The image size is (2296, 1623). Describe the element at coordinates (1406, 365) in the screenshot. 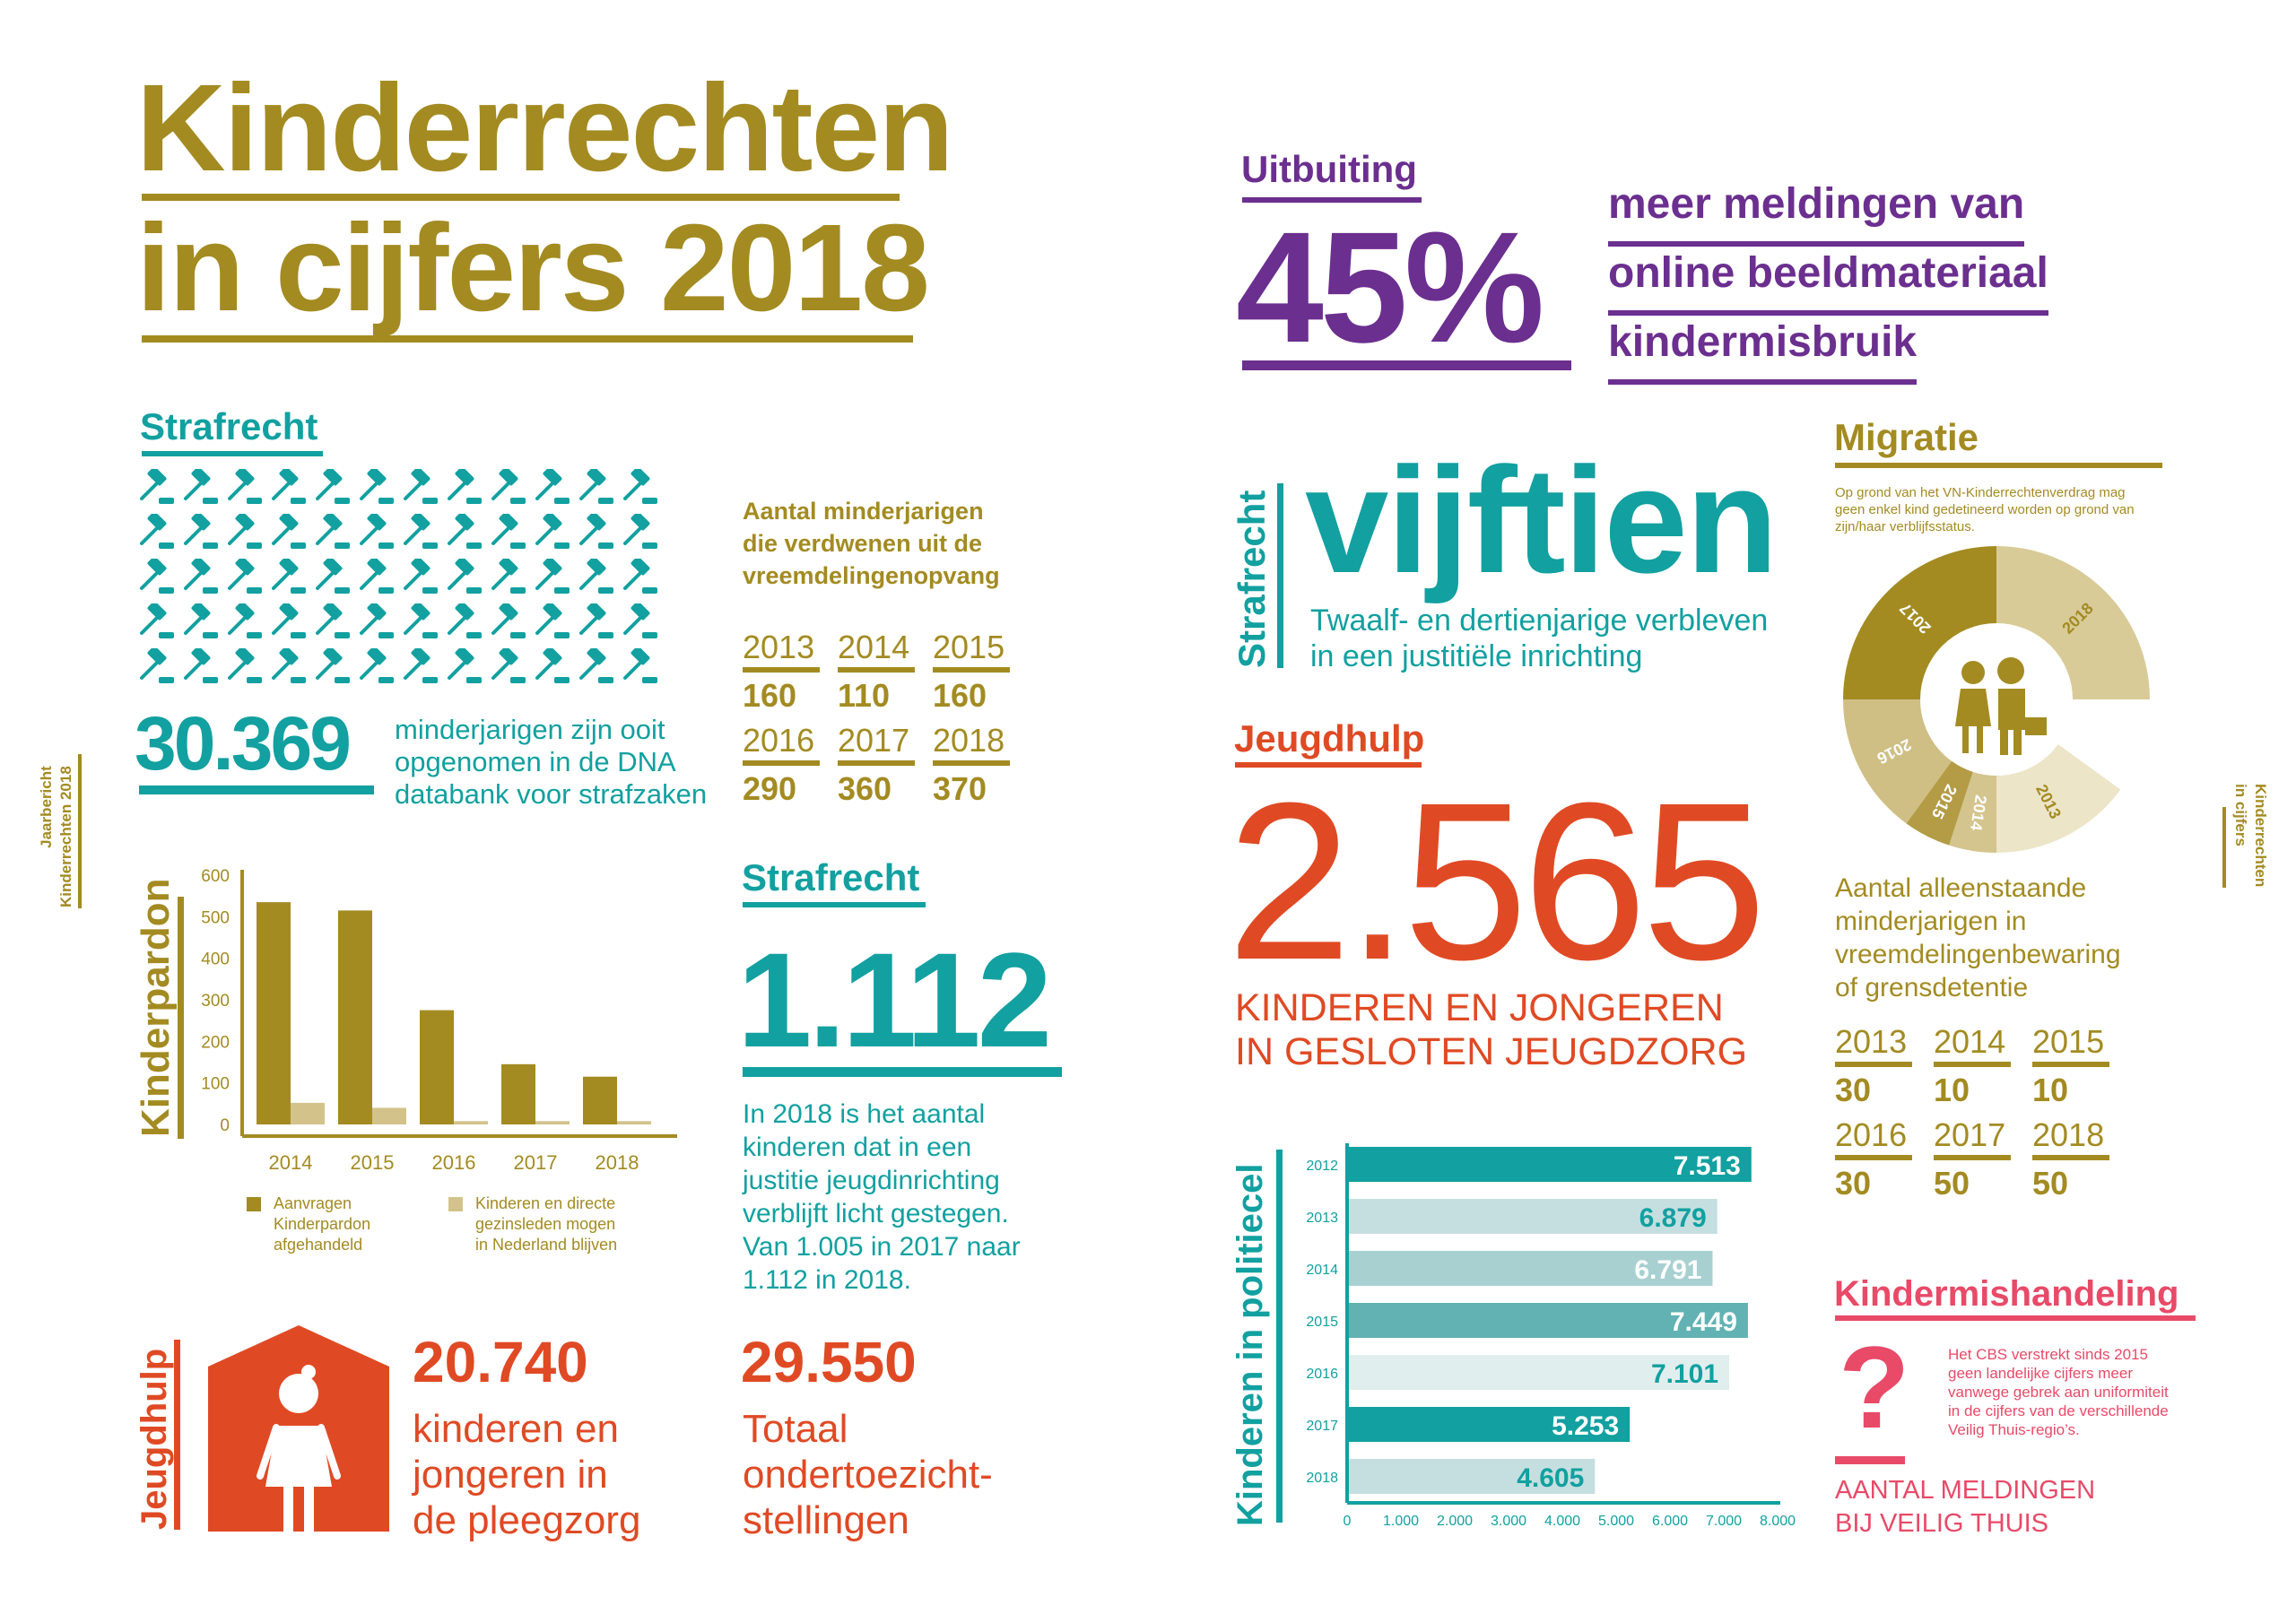

I see `uitbuiting-number-underline` at that location.